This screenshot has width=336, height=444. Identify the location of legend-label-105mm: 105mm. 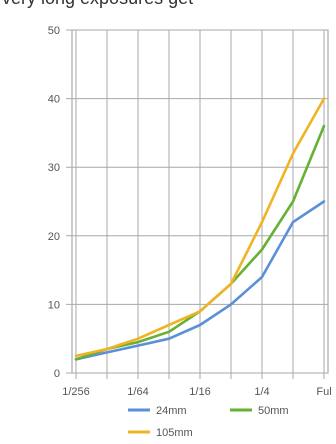
(174, 433).